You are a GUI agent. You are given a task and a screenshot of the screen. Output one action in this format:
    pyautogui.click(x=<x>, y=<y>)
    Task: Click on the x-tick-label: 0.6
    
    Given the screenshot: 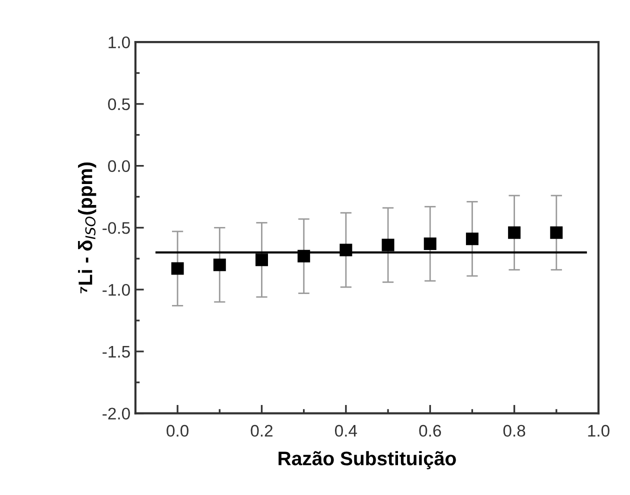 What is the action you would take?
    pyautogui.click(x=430, y=430)
    